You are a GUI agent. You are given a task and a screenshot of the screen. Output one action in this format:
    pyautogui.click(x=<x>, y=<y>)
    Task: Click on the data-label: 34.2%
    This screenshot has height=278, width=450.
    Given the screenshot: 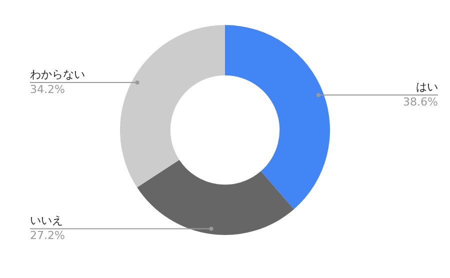 What is the action you would take?
    pyautogui.click(x=47, y=89)
    